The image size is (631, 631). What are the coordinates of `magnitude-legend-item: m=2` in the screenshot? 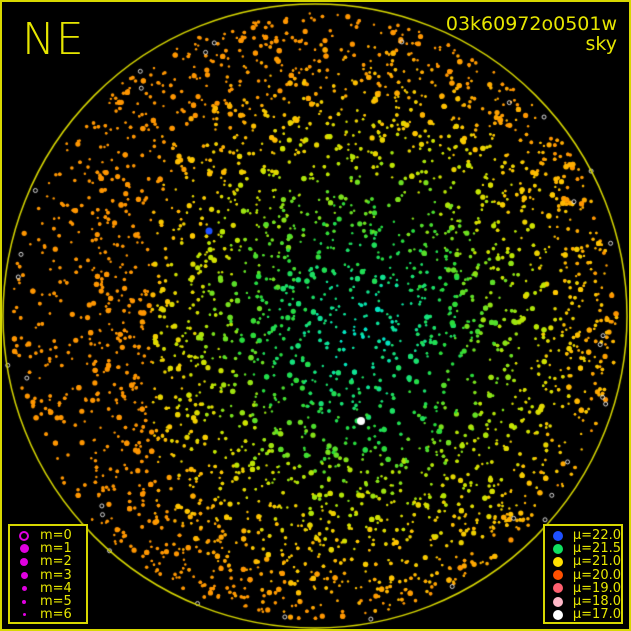 It's located at (51, 562).